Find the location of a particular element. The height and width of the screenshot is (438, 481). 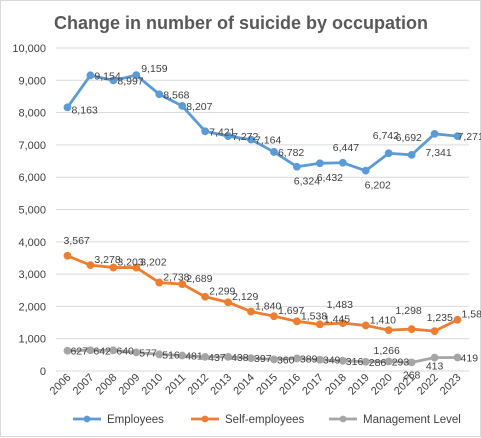

legend-item: Management Level is located at coordinates (395, 420).